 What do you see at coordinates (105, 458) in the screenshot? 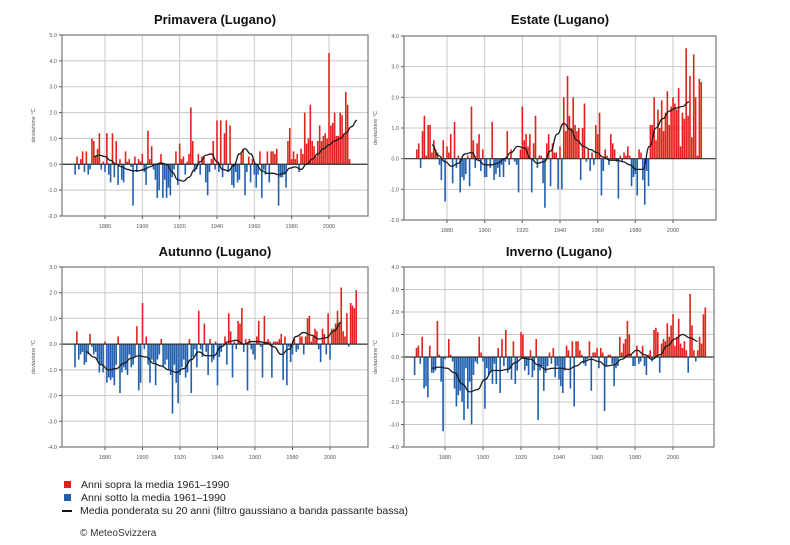
I see `x-tick-label: 1880` at bounding box center [105, 458].